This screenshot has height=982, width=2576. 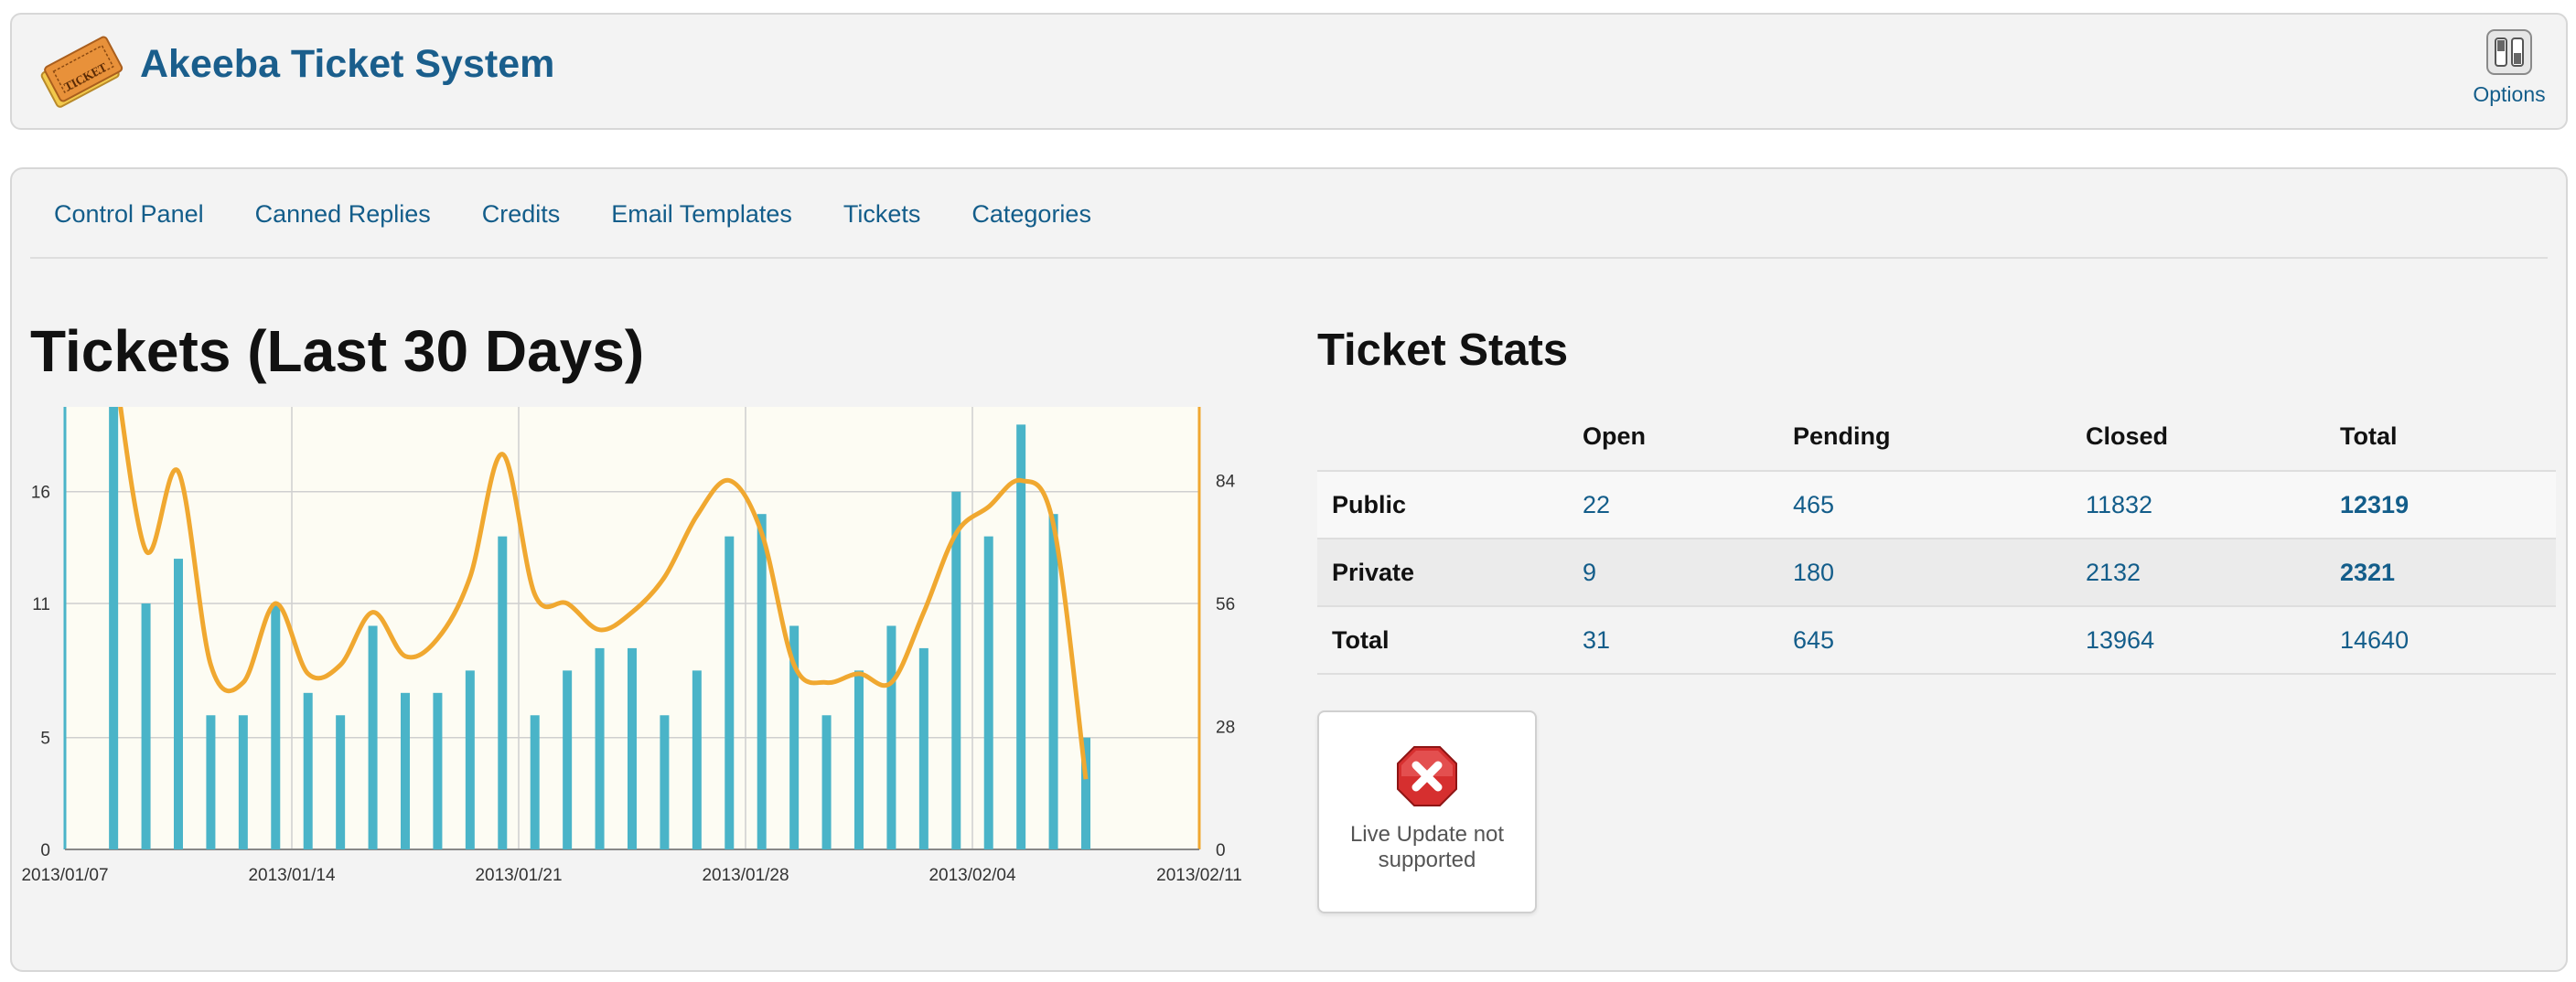 What do you see at coordinates (1442, 505) in the screenshot?
I see `row-label: Public` at bounding box center [1442, 505].